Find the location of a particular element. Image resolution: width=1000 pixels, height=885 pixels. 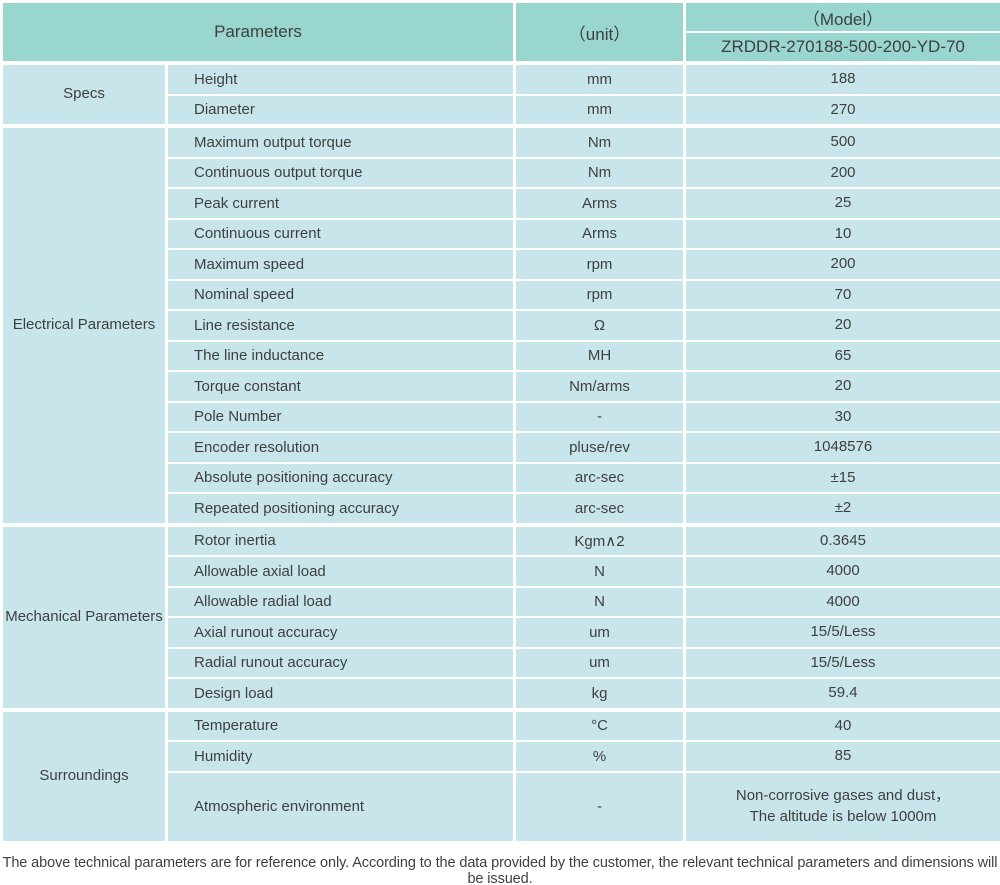

parameter-value: ±15 is located at coordinates (841, 477).